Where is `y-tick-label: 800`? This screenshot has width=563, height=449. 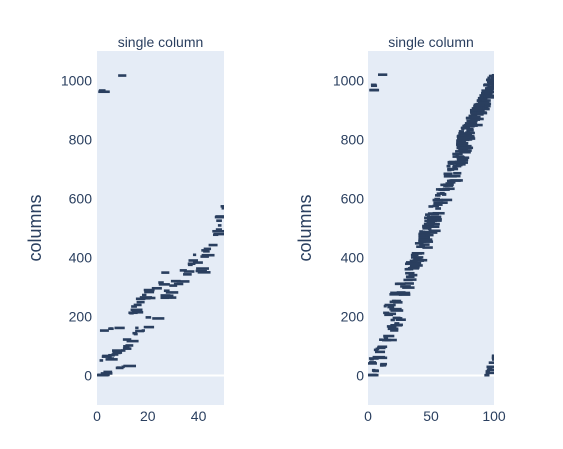 y-tick-label: 800 is located at coordinates (81, 140).